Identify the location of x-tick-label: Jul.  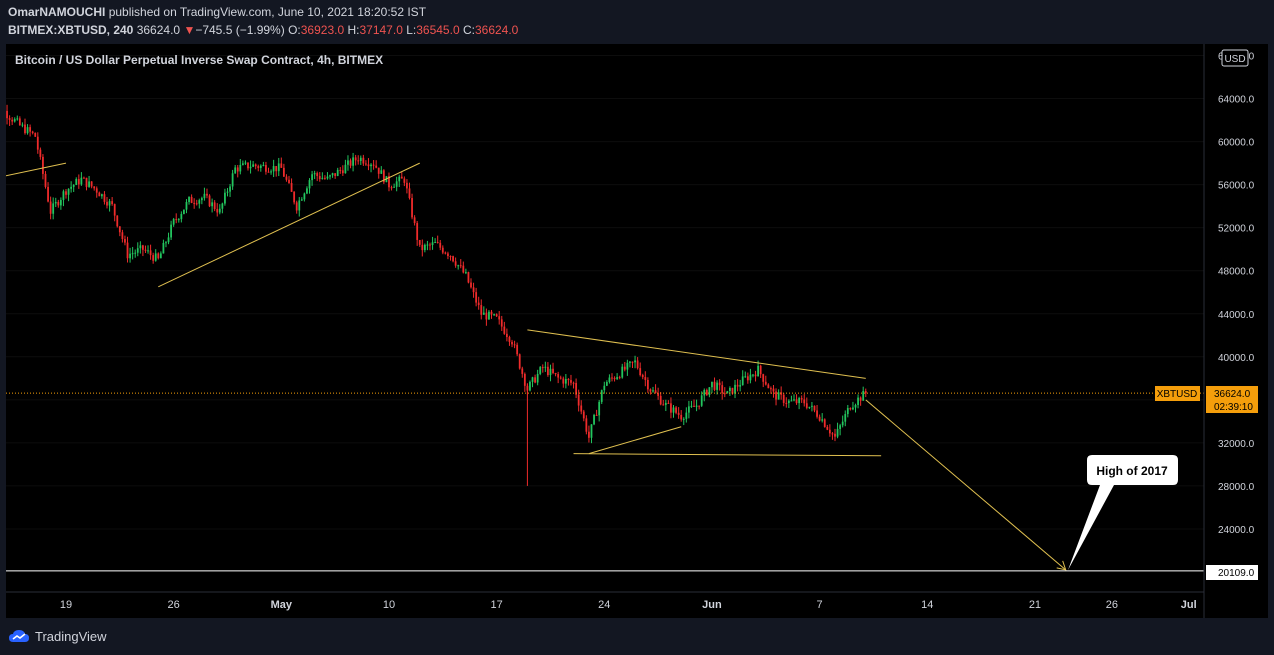
(1189, 605).